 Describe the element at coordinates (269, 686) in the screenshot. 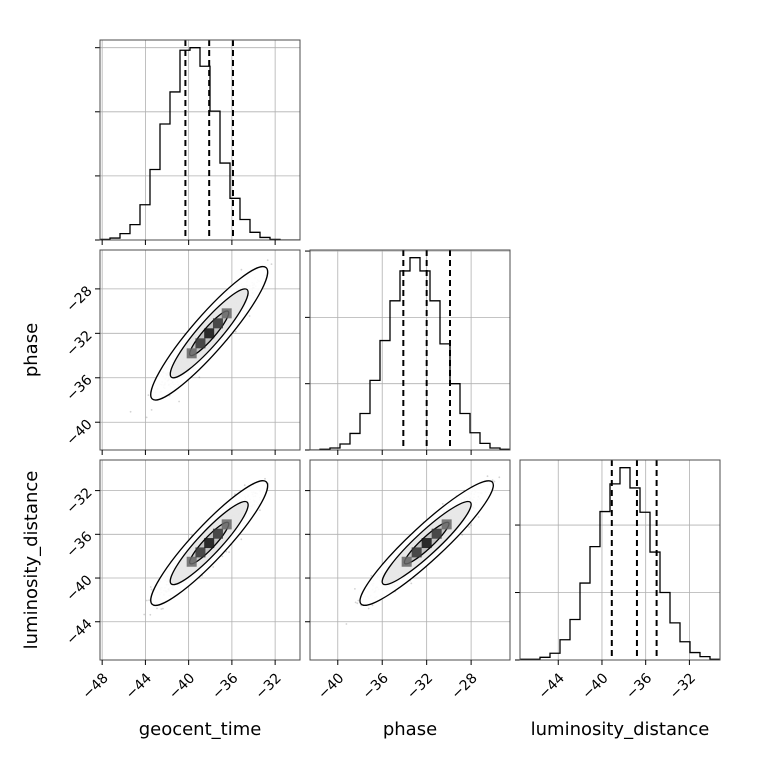

I see `x-tick-label: −32` at that location.